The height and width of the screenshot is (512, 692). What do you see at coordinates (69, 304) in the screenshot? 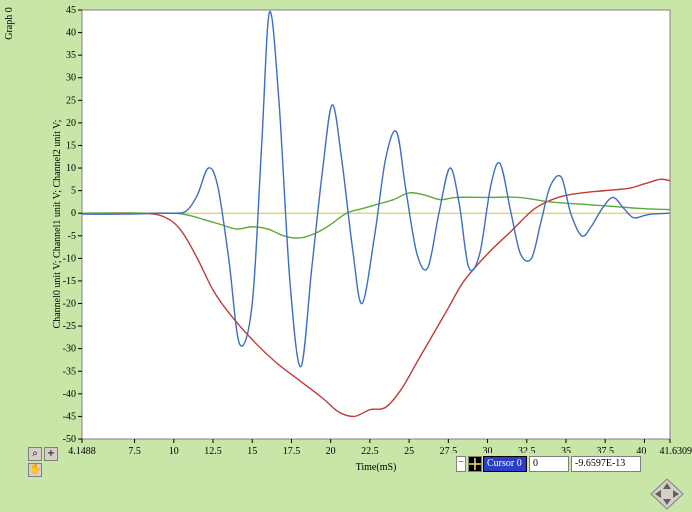
I see `y-tick-label: -20` at bounding box center [69, 304].